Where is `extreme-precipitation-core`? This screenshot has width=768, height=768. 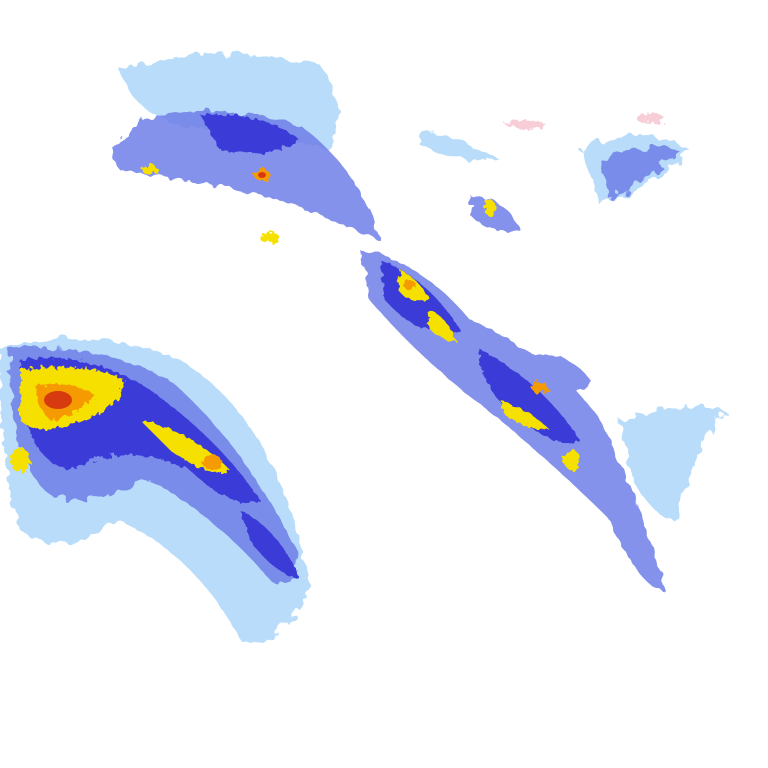 extreme-precipitation-core is located at coordinates (155, 290).